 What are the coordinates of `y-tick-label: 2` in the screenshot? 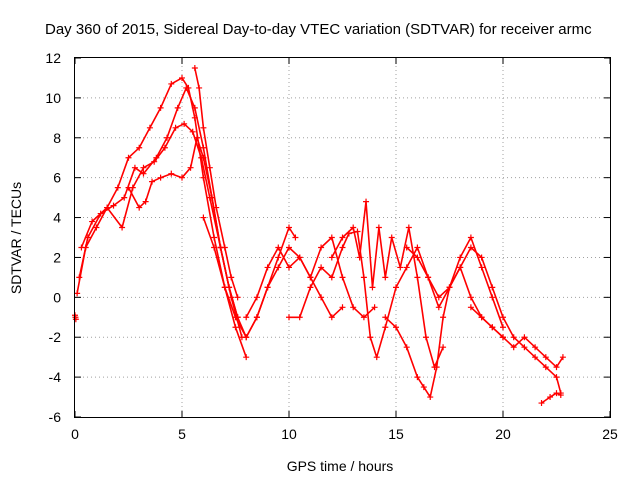 It's located at (57, 257).